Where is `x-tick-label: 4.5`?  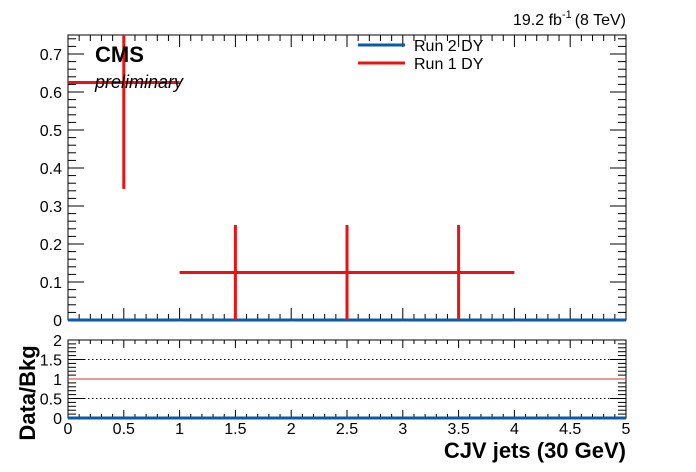 x-tick-label: 4.5 is located at coordinates (570, 429).